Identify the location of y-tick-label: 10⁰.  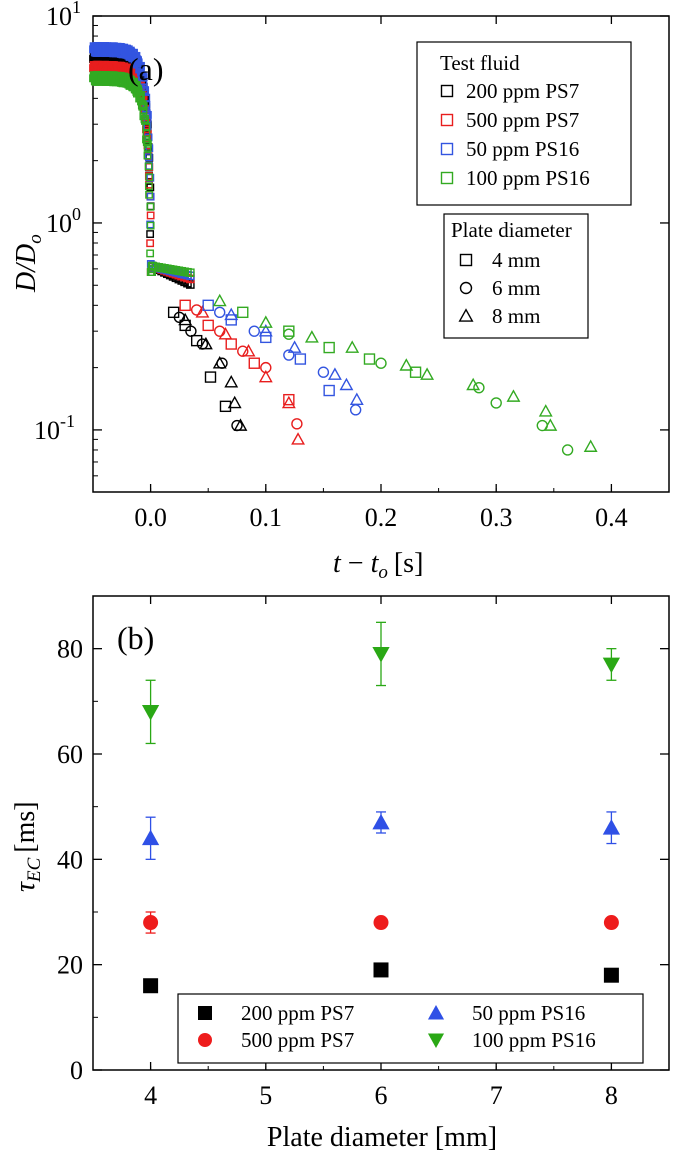
(63, 221).